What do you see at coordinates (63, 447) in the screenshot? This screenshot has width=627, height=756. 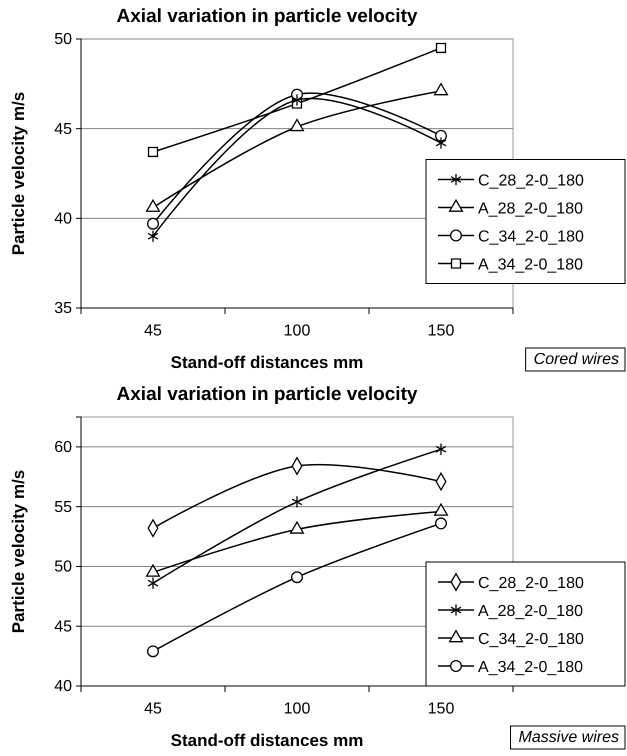 I see `y-tick-label: 60` at bounding box center [63, 447].